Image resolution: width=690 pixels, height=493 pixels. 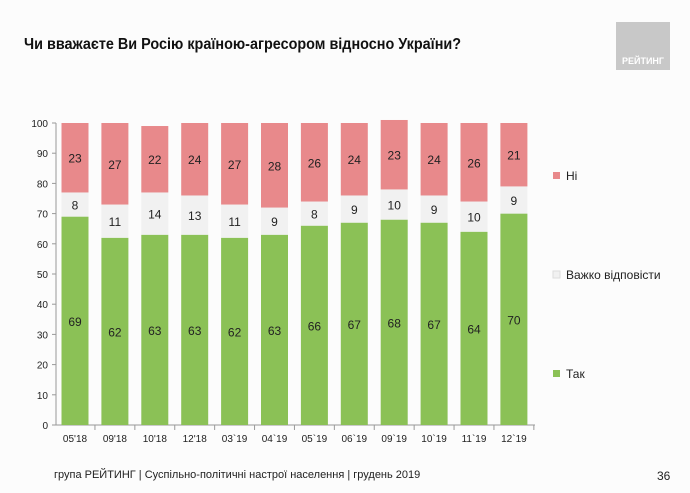 What do you see at coordinates (394, 439) in the screenshot?
I see `x-tick-label: 09`19` at bounding box center [394, 439].